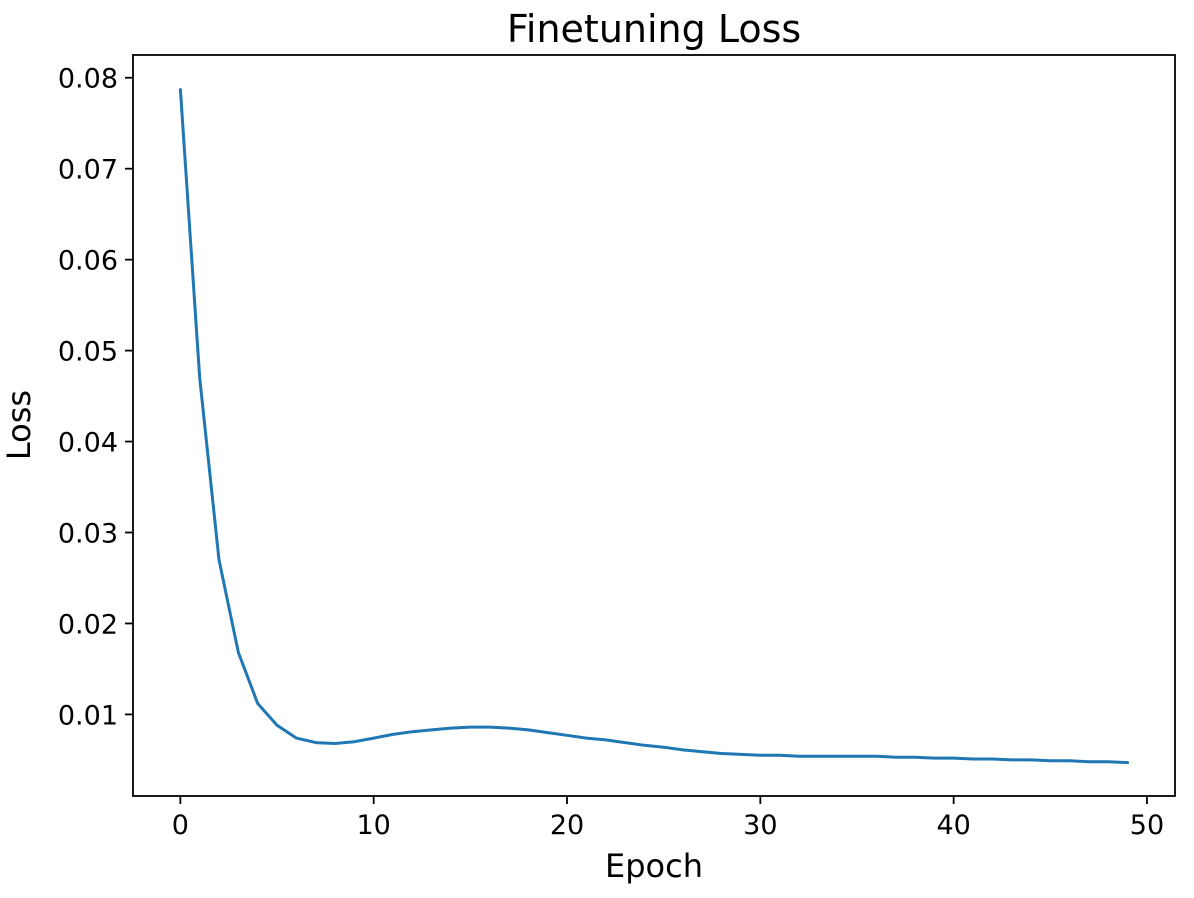 The image size is (1194, 898). What do you see at coordinates (88, 624) in the screenshot?
I see `y-tick-label: 0.02` at bounding box center [88, 624].